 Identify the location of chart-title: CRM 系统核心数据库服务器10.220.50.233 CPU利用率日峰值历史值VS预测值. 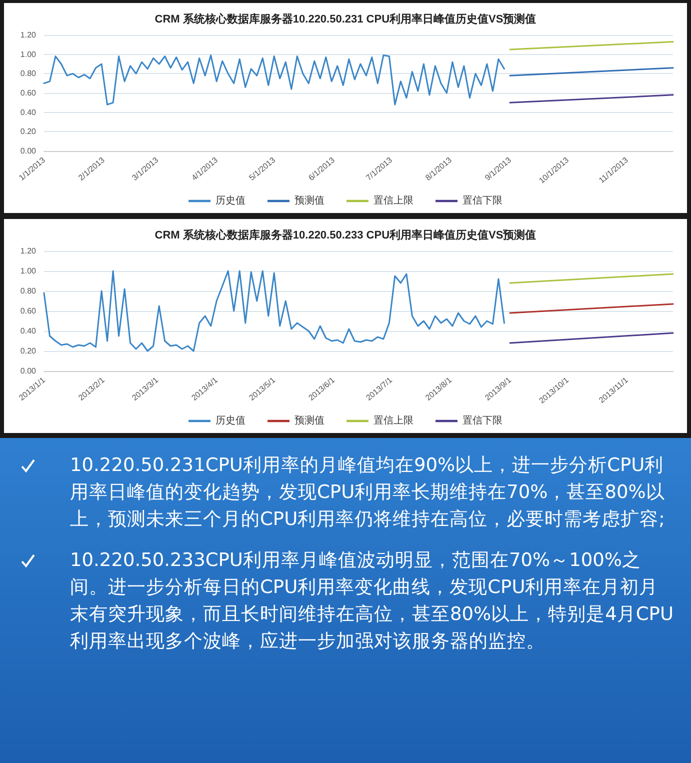
(345, 235).